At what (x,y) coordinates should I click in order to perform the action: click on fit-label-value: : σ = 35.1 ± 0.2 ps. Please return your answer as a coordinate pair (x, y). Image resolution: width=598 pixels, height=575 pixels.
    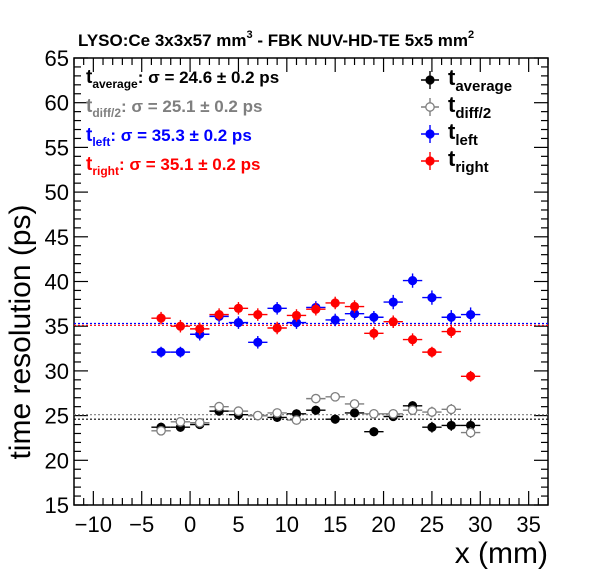
    Looking at the image, I should click on (189, 164).